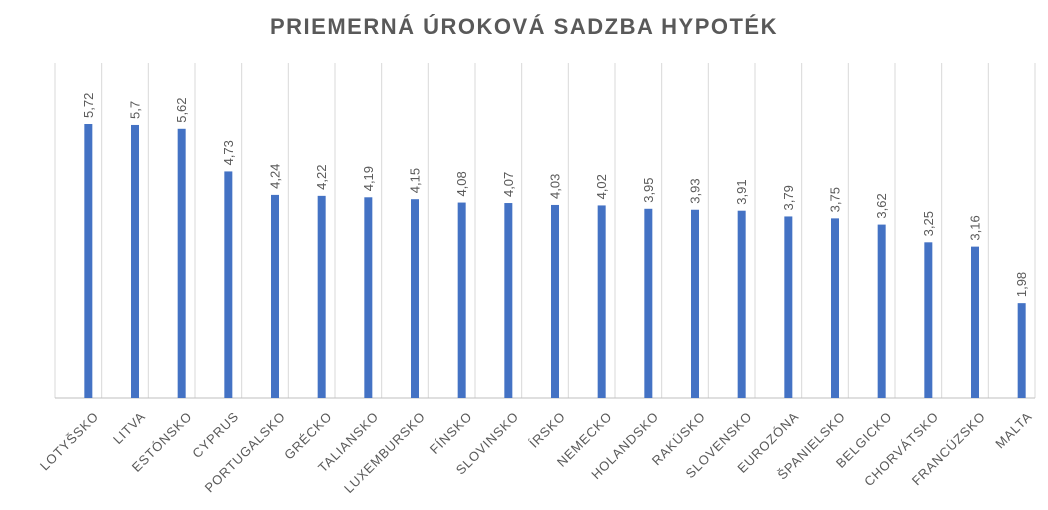  What do you see at coordinates (555, 186) in the screenshot?
I see `data-label: 4,03` at bounding box center [555, 186].